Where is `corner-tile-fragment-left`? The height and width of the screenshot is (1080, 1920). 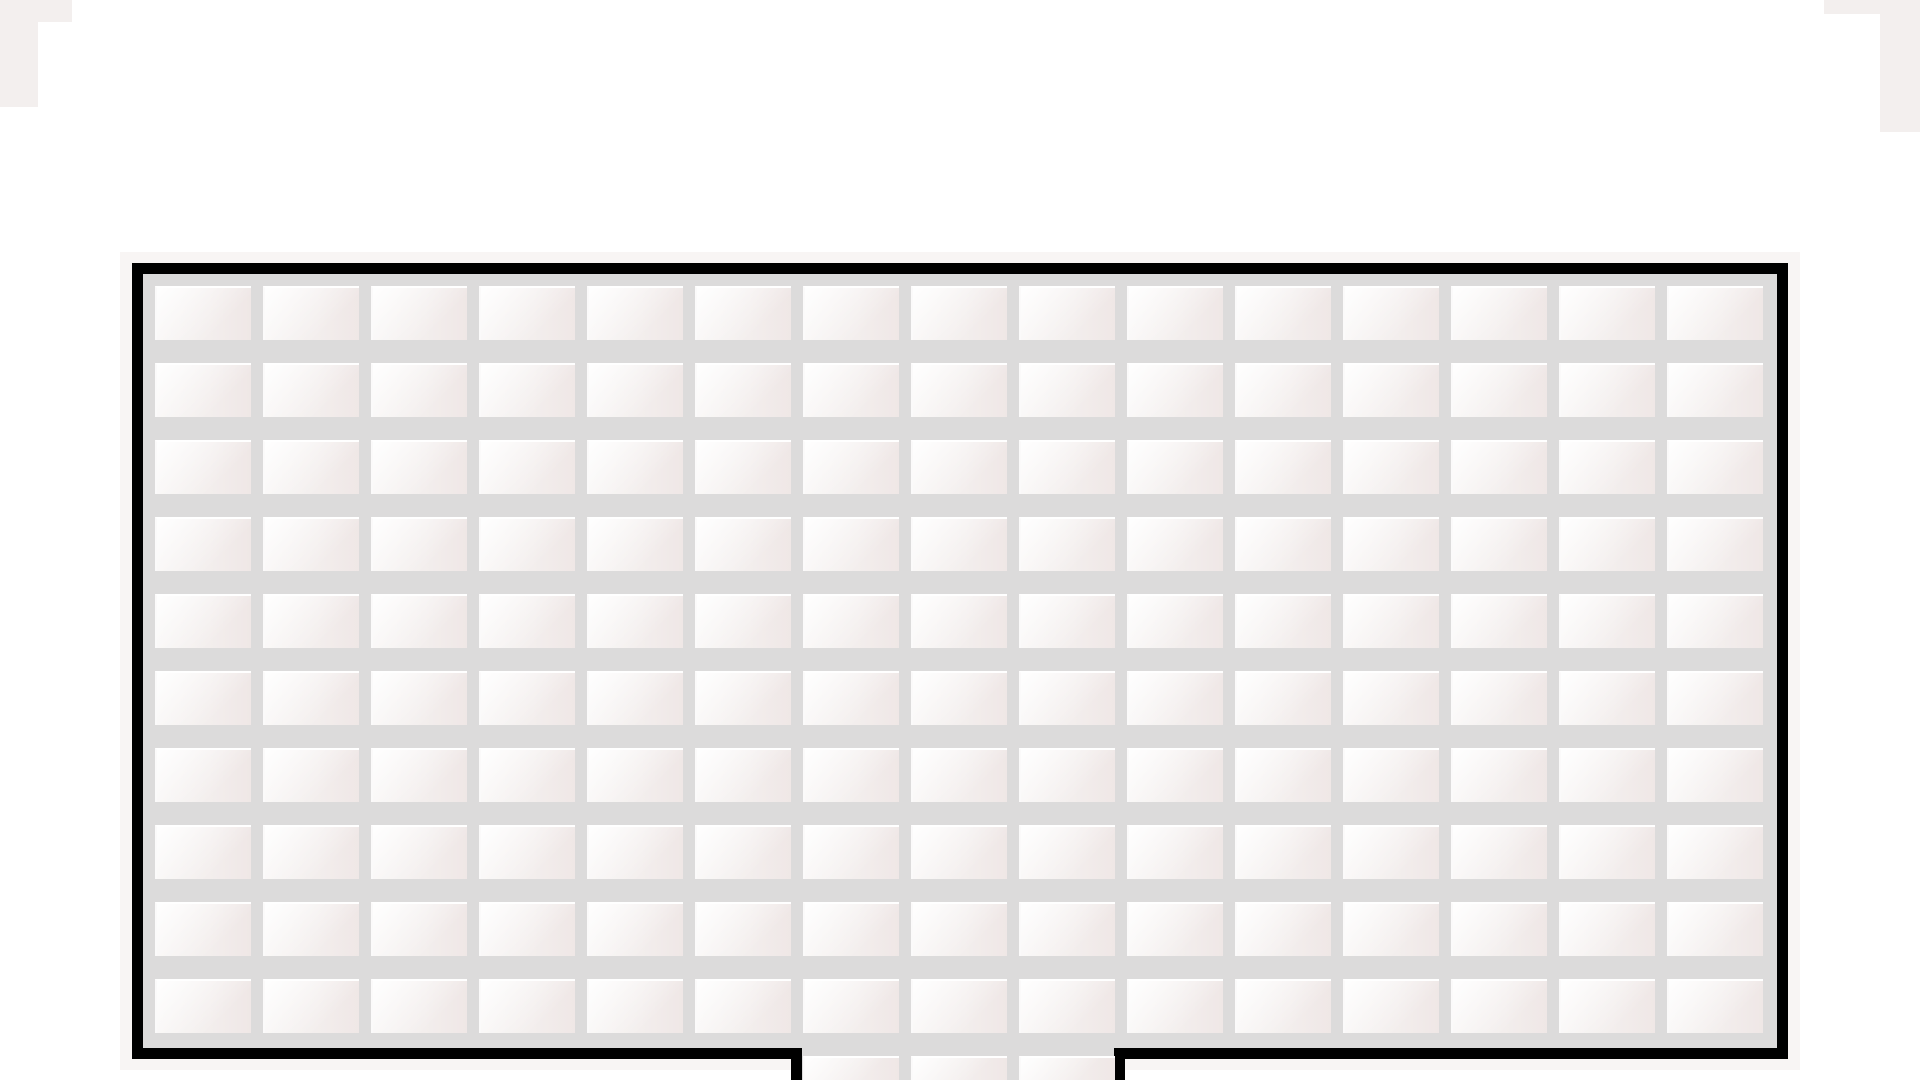
corner-tile-fragment-left is located at coordinates (36, 11).